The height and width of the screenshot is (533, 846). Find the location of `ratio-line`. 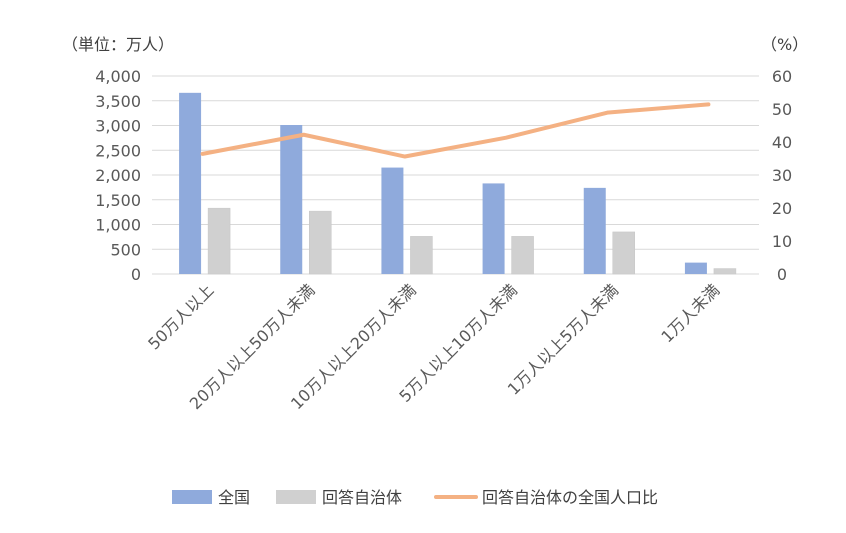

ratio-line is located at coordinates (455, 130).